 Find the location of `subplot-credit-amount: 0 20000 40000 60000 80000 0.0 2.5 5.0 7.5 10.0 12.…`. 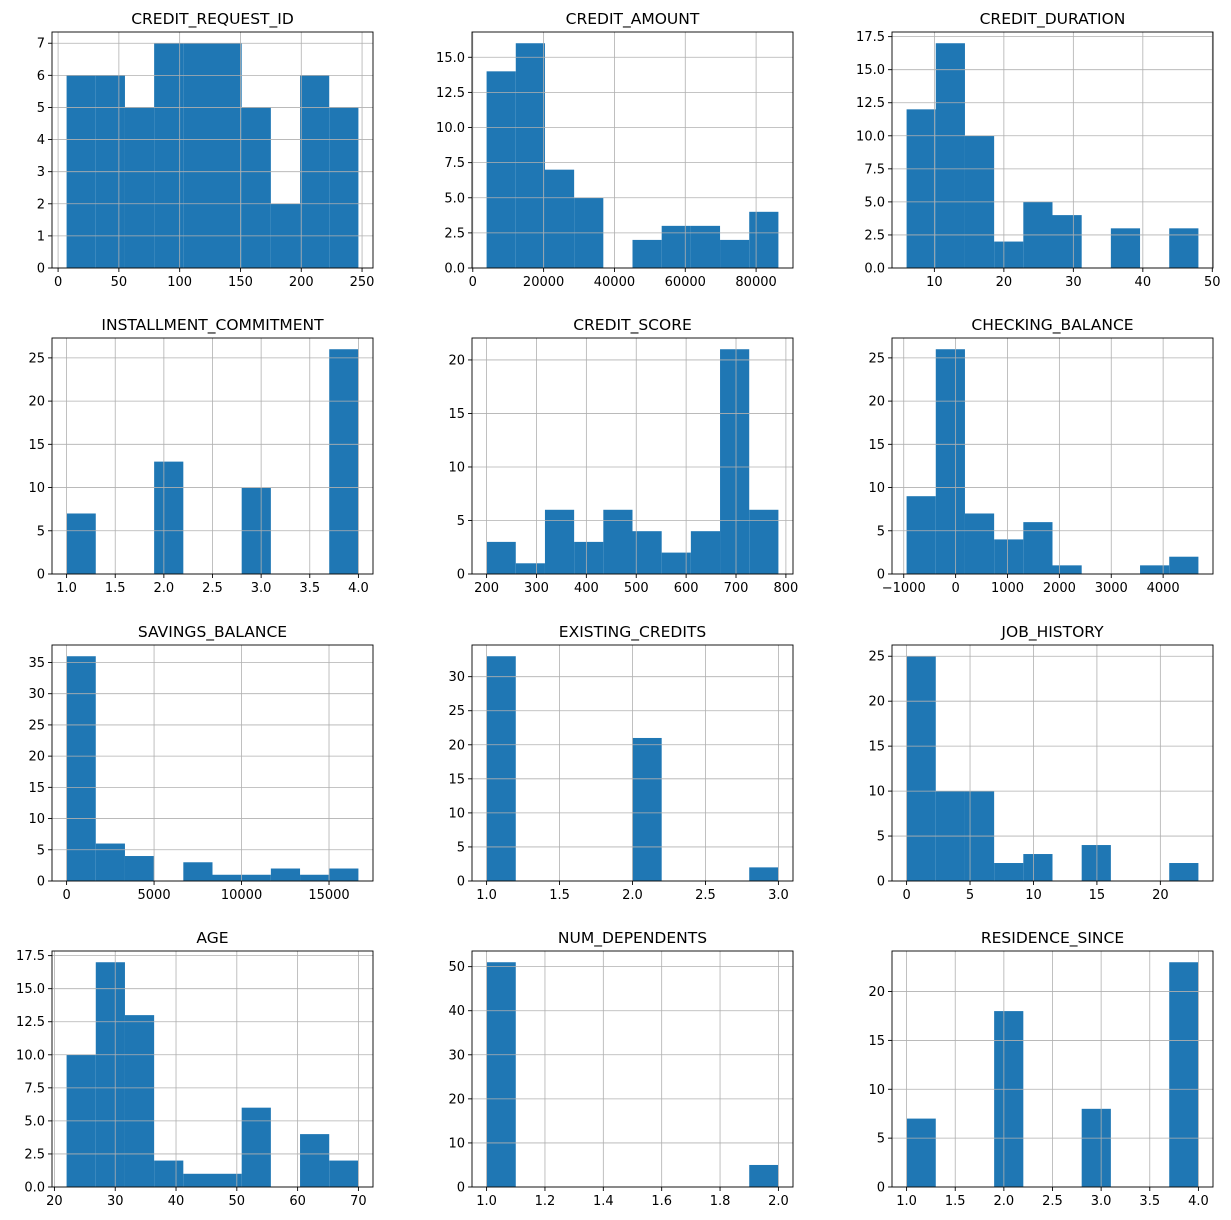

subplot-credit-amount: 0 20000 40000 60000 80000 0.0 2.5 5.0 7.5 10.0 12.… is located at coordinates (615, 150).